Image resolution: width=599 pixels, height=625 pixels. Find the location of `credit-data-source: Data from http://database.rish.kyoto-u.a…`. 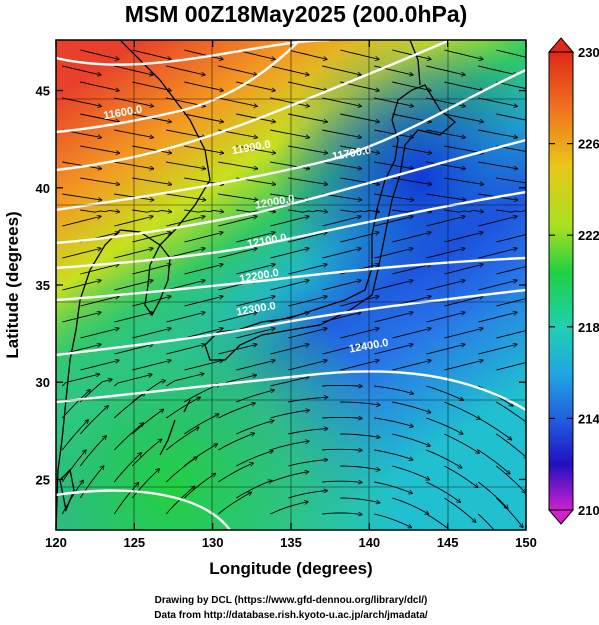

credit-data-source: Data from http://database.rish.kyoto-u.a… is located at coordinates (291, 615).